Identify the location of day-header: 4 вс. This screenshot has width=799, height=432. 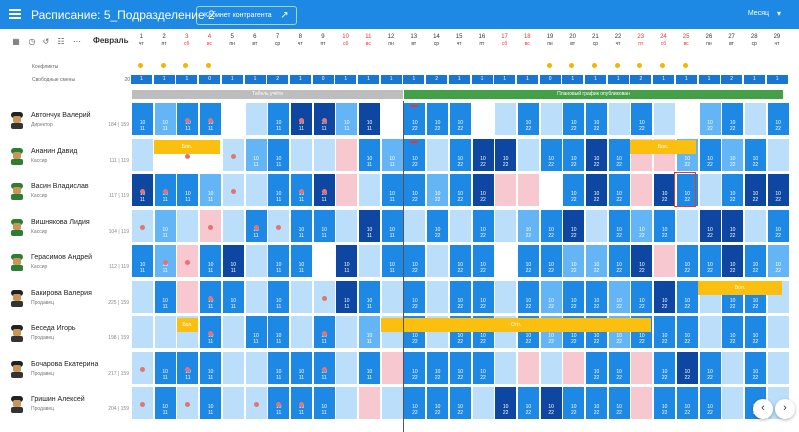
(209, 40).